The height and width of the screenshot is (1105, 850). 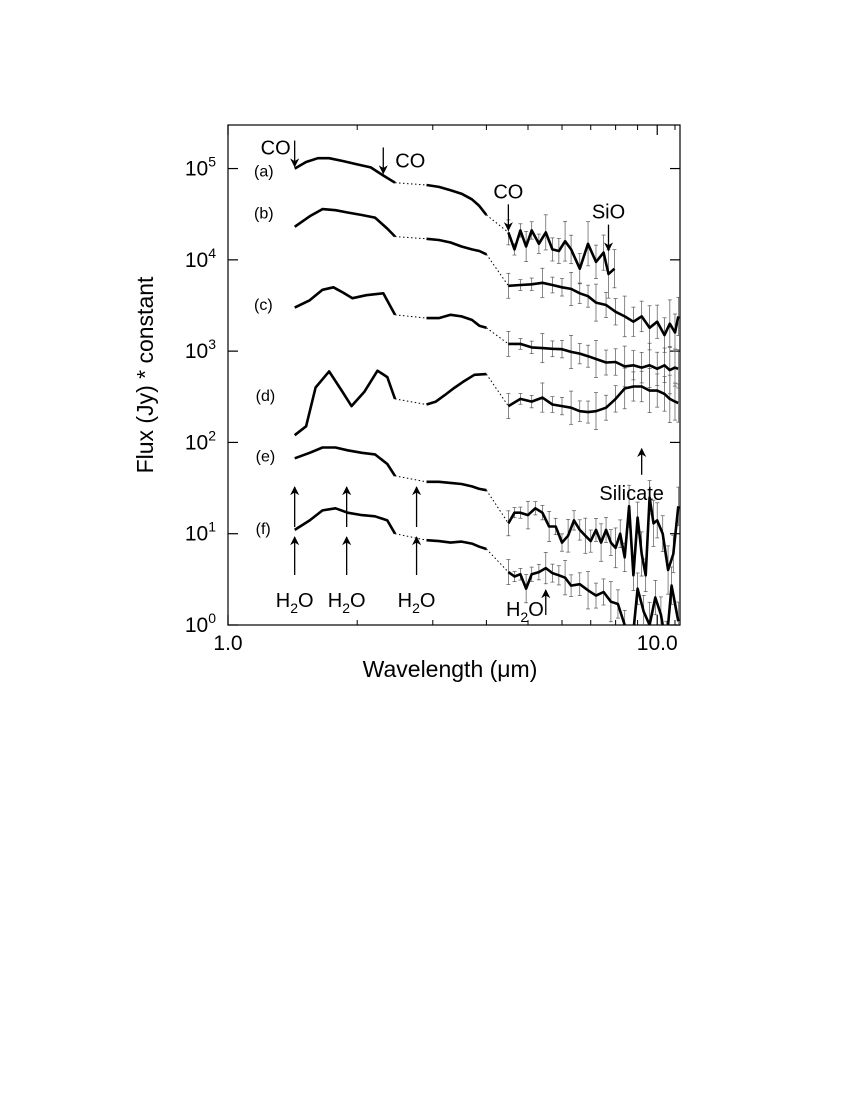 What do you see at coordinates (450, 669) in the screenshot?
I see `x-axis-title: Wavelength (μm)` at bounding box center [450, 669].